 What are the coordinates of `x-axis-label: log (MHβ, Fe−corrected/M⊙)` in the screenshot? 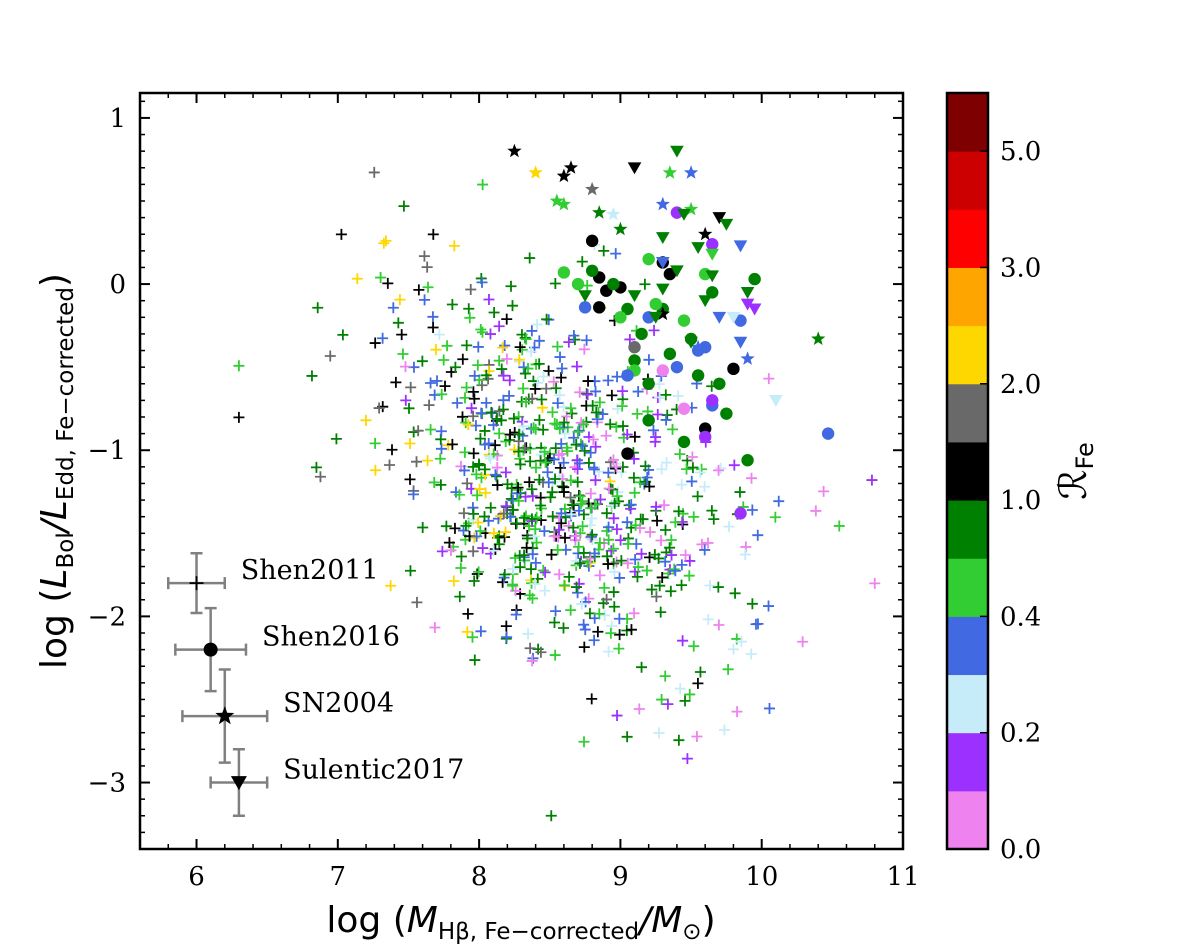 It's located at (520, 922).